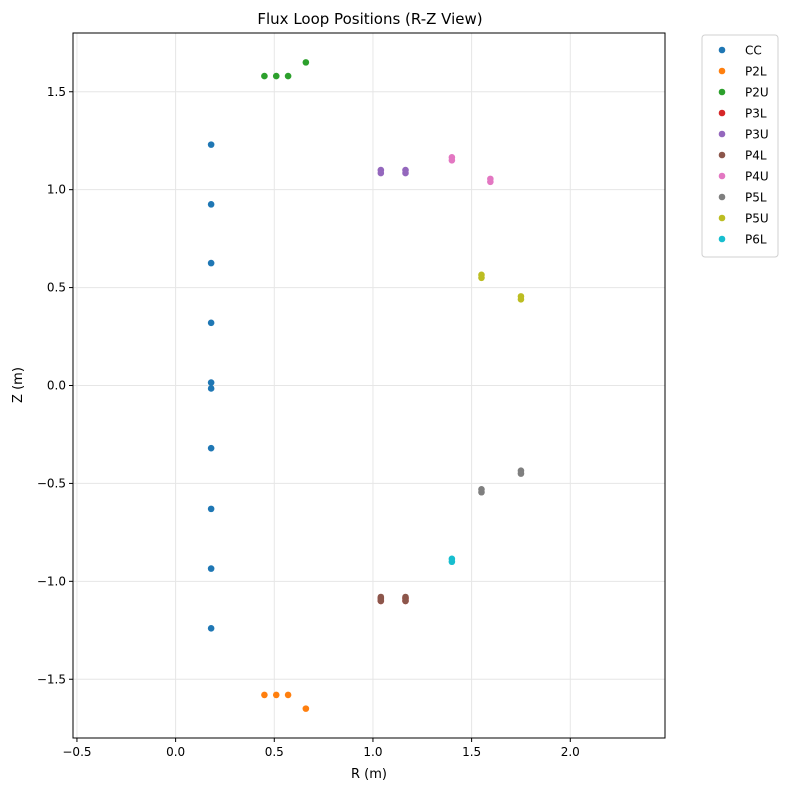 The image size is (788, 790). I want to click on x-axis-label: R (m), so click(369, 774).